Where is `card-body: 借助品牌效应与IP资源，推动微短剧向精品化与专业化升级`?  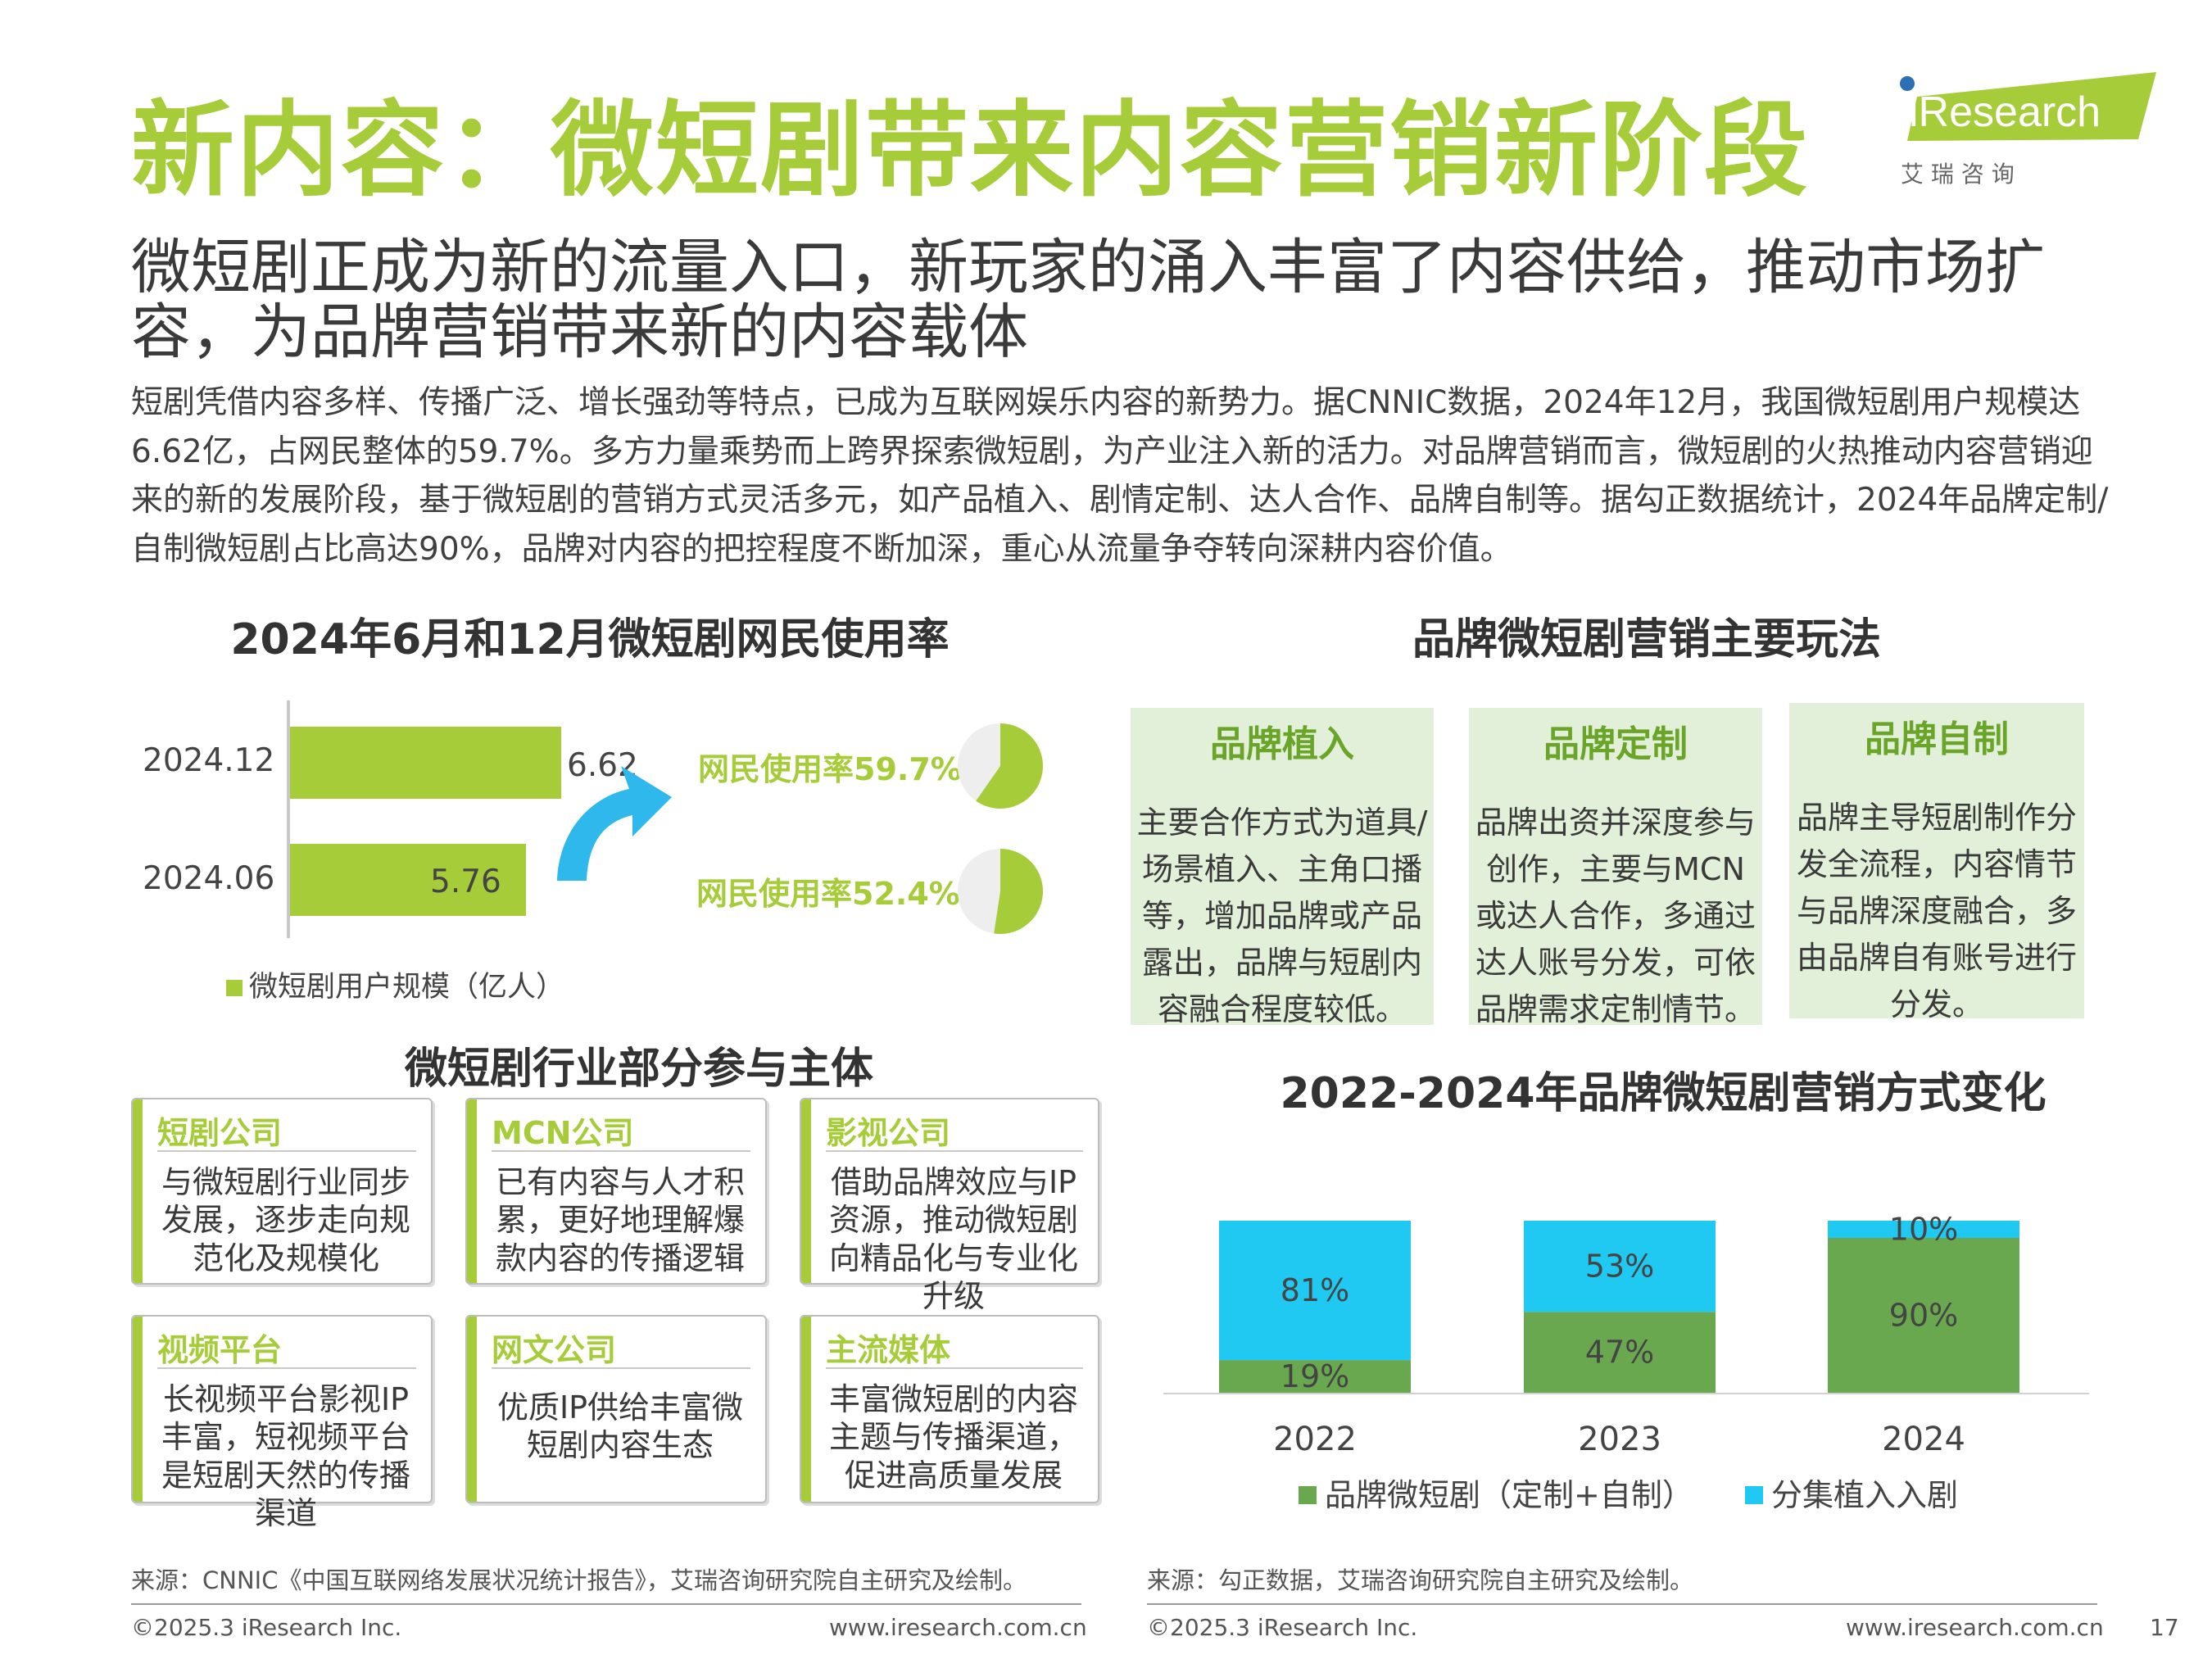 card-body: 借助品牌效应与IP资源，推动微短剧向精品化与专业化升级 is located at coordinates (953, 1239).